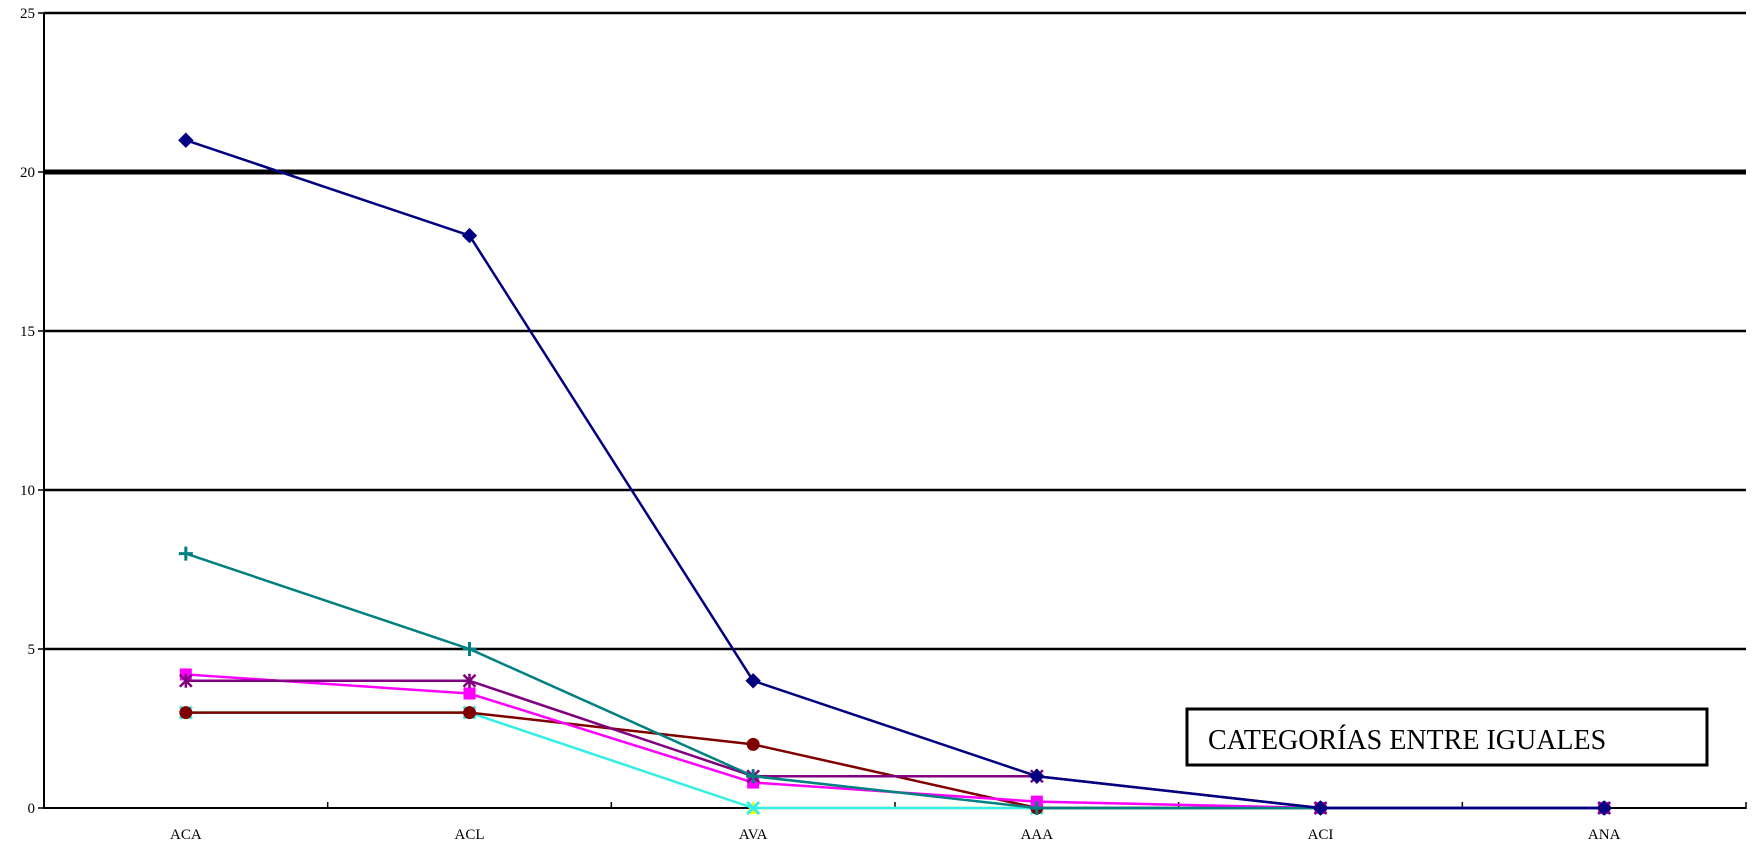  Describe the element at coordinates (186, 835) in the screenshot. I see `x-tick-label: ACA` at that location.